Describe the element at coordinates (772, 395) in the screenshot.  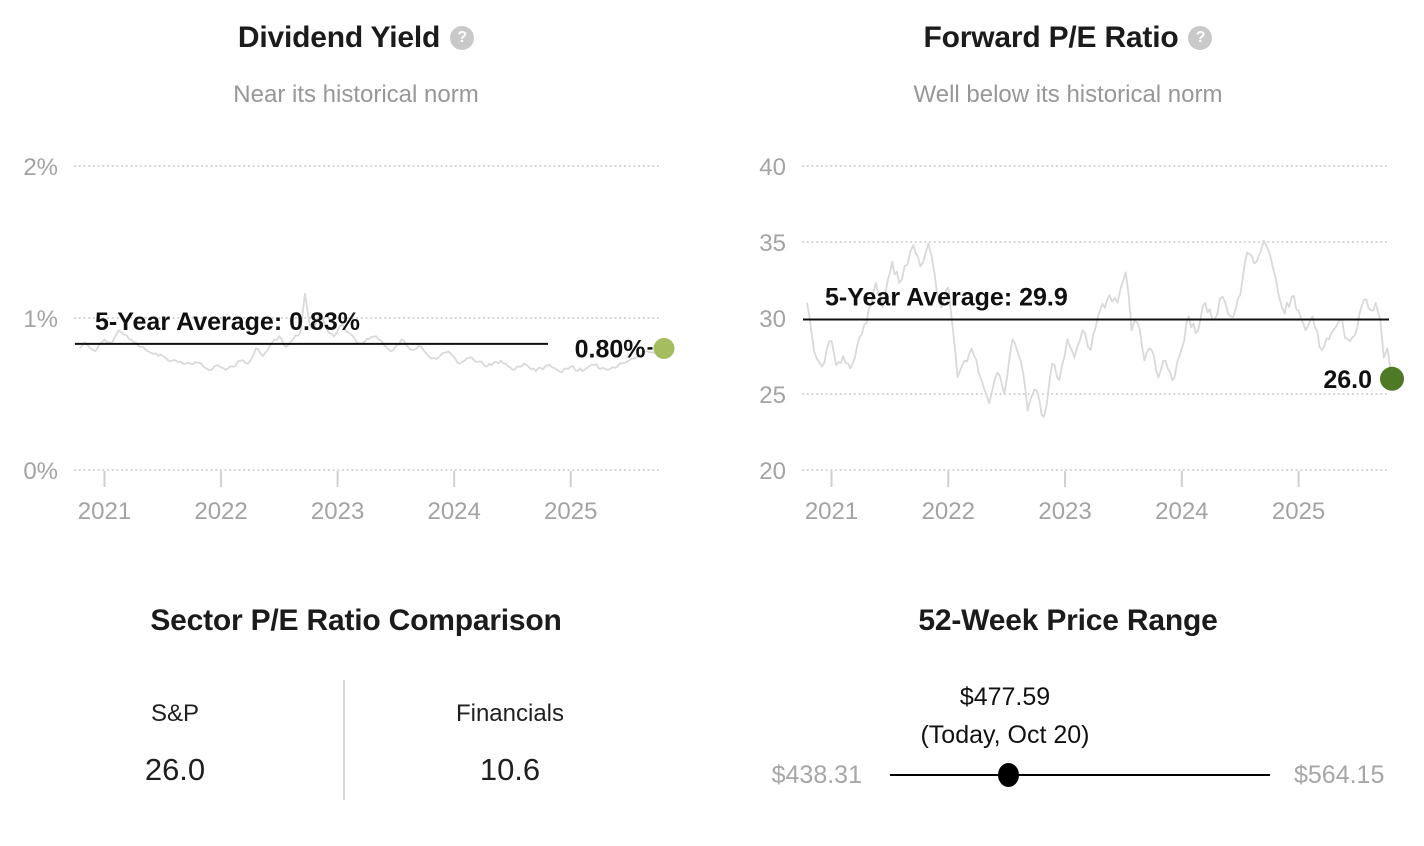
I see `svg-text: 25` at that location.